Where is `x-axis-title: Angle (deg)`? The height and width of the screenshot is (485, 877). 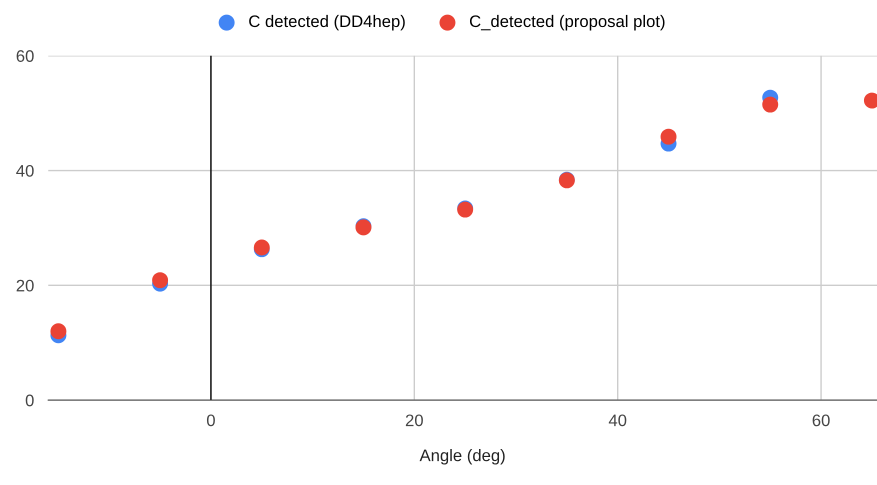
x-axis-title: Angle (deg) is located at coordinates (462, 456).